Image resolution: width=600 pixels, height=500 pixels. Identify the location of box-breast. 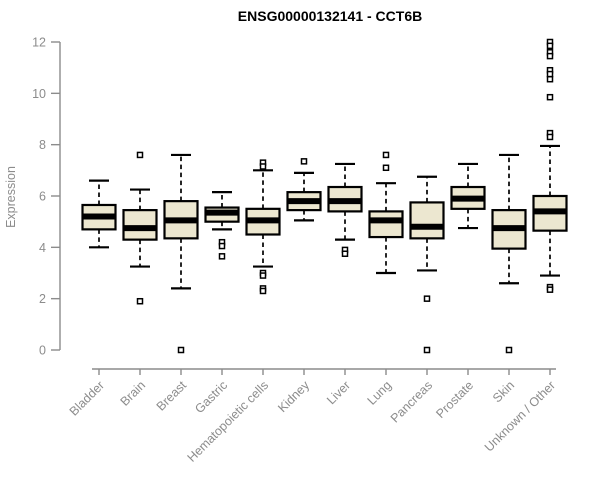
(181, 253).